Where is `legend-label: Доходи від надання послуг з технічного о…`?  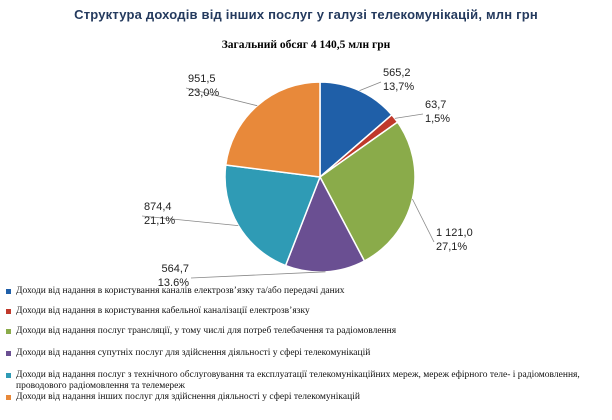 legend-label: Доходи від надання послуг з технічного о… is located at coordinates (298, 380).